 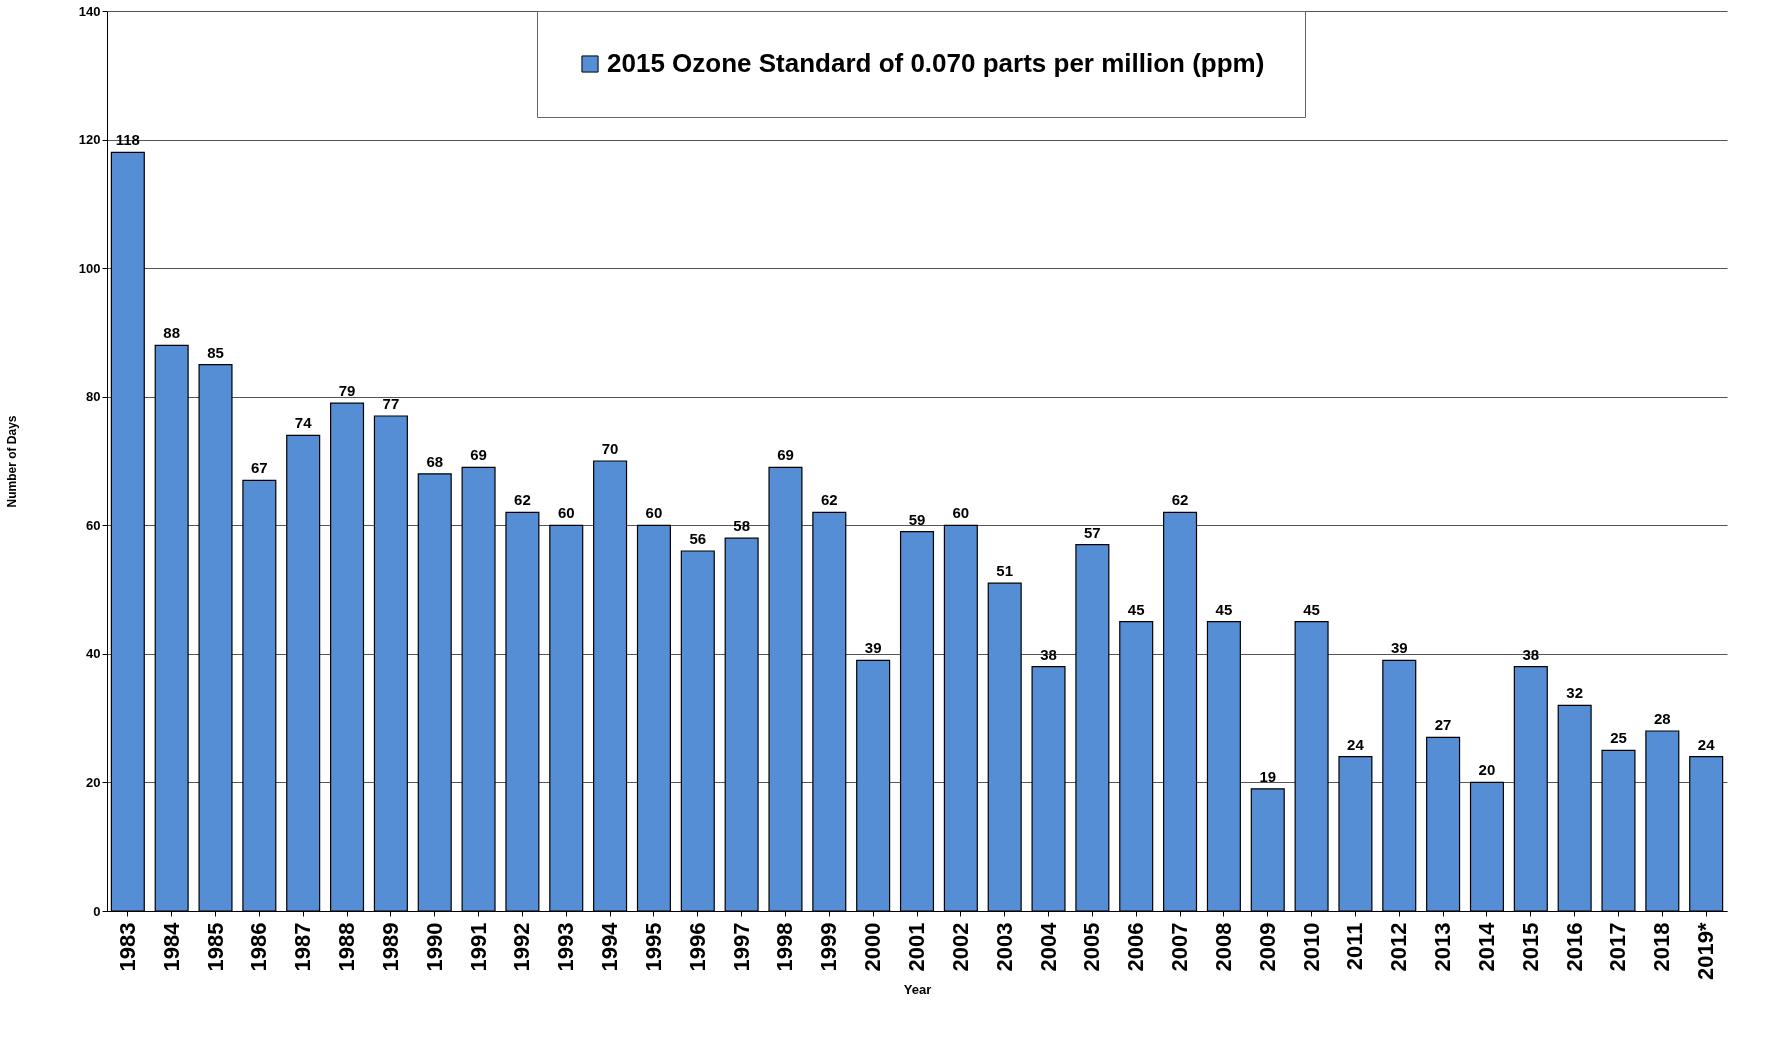 What do you see at coordinates (1092, 947) in the screenshot?
I see `x-tick-label: 2005` at bounding box center [1092, 947].